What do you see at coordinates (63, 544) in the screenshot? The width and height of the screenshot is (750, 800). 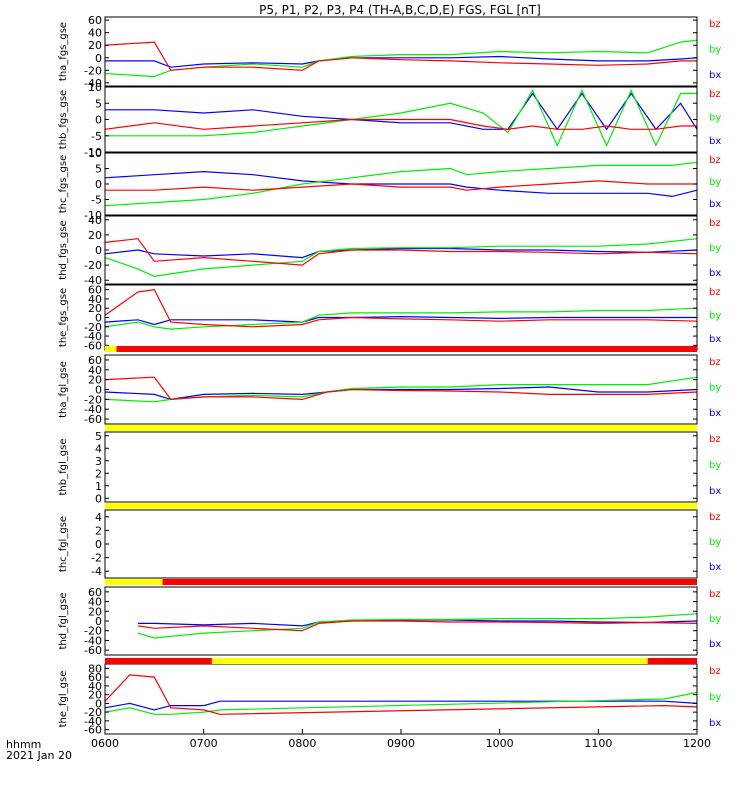 I see `y-axis-label: thc_fgl_gse` at bounding box center [63, 544].